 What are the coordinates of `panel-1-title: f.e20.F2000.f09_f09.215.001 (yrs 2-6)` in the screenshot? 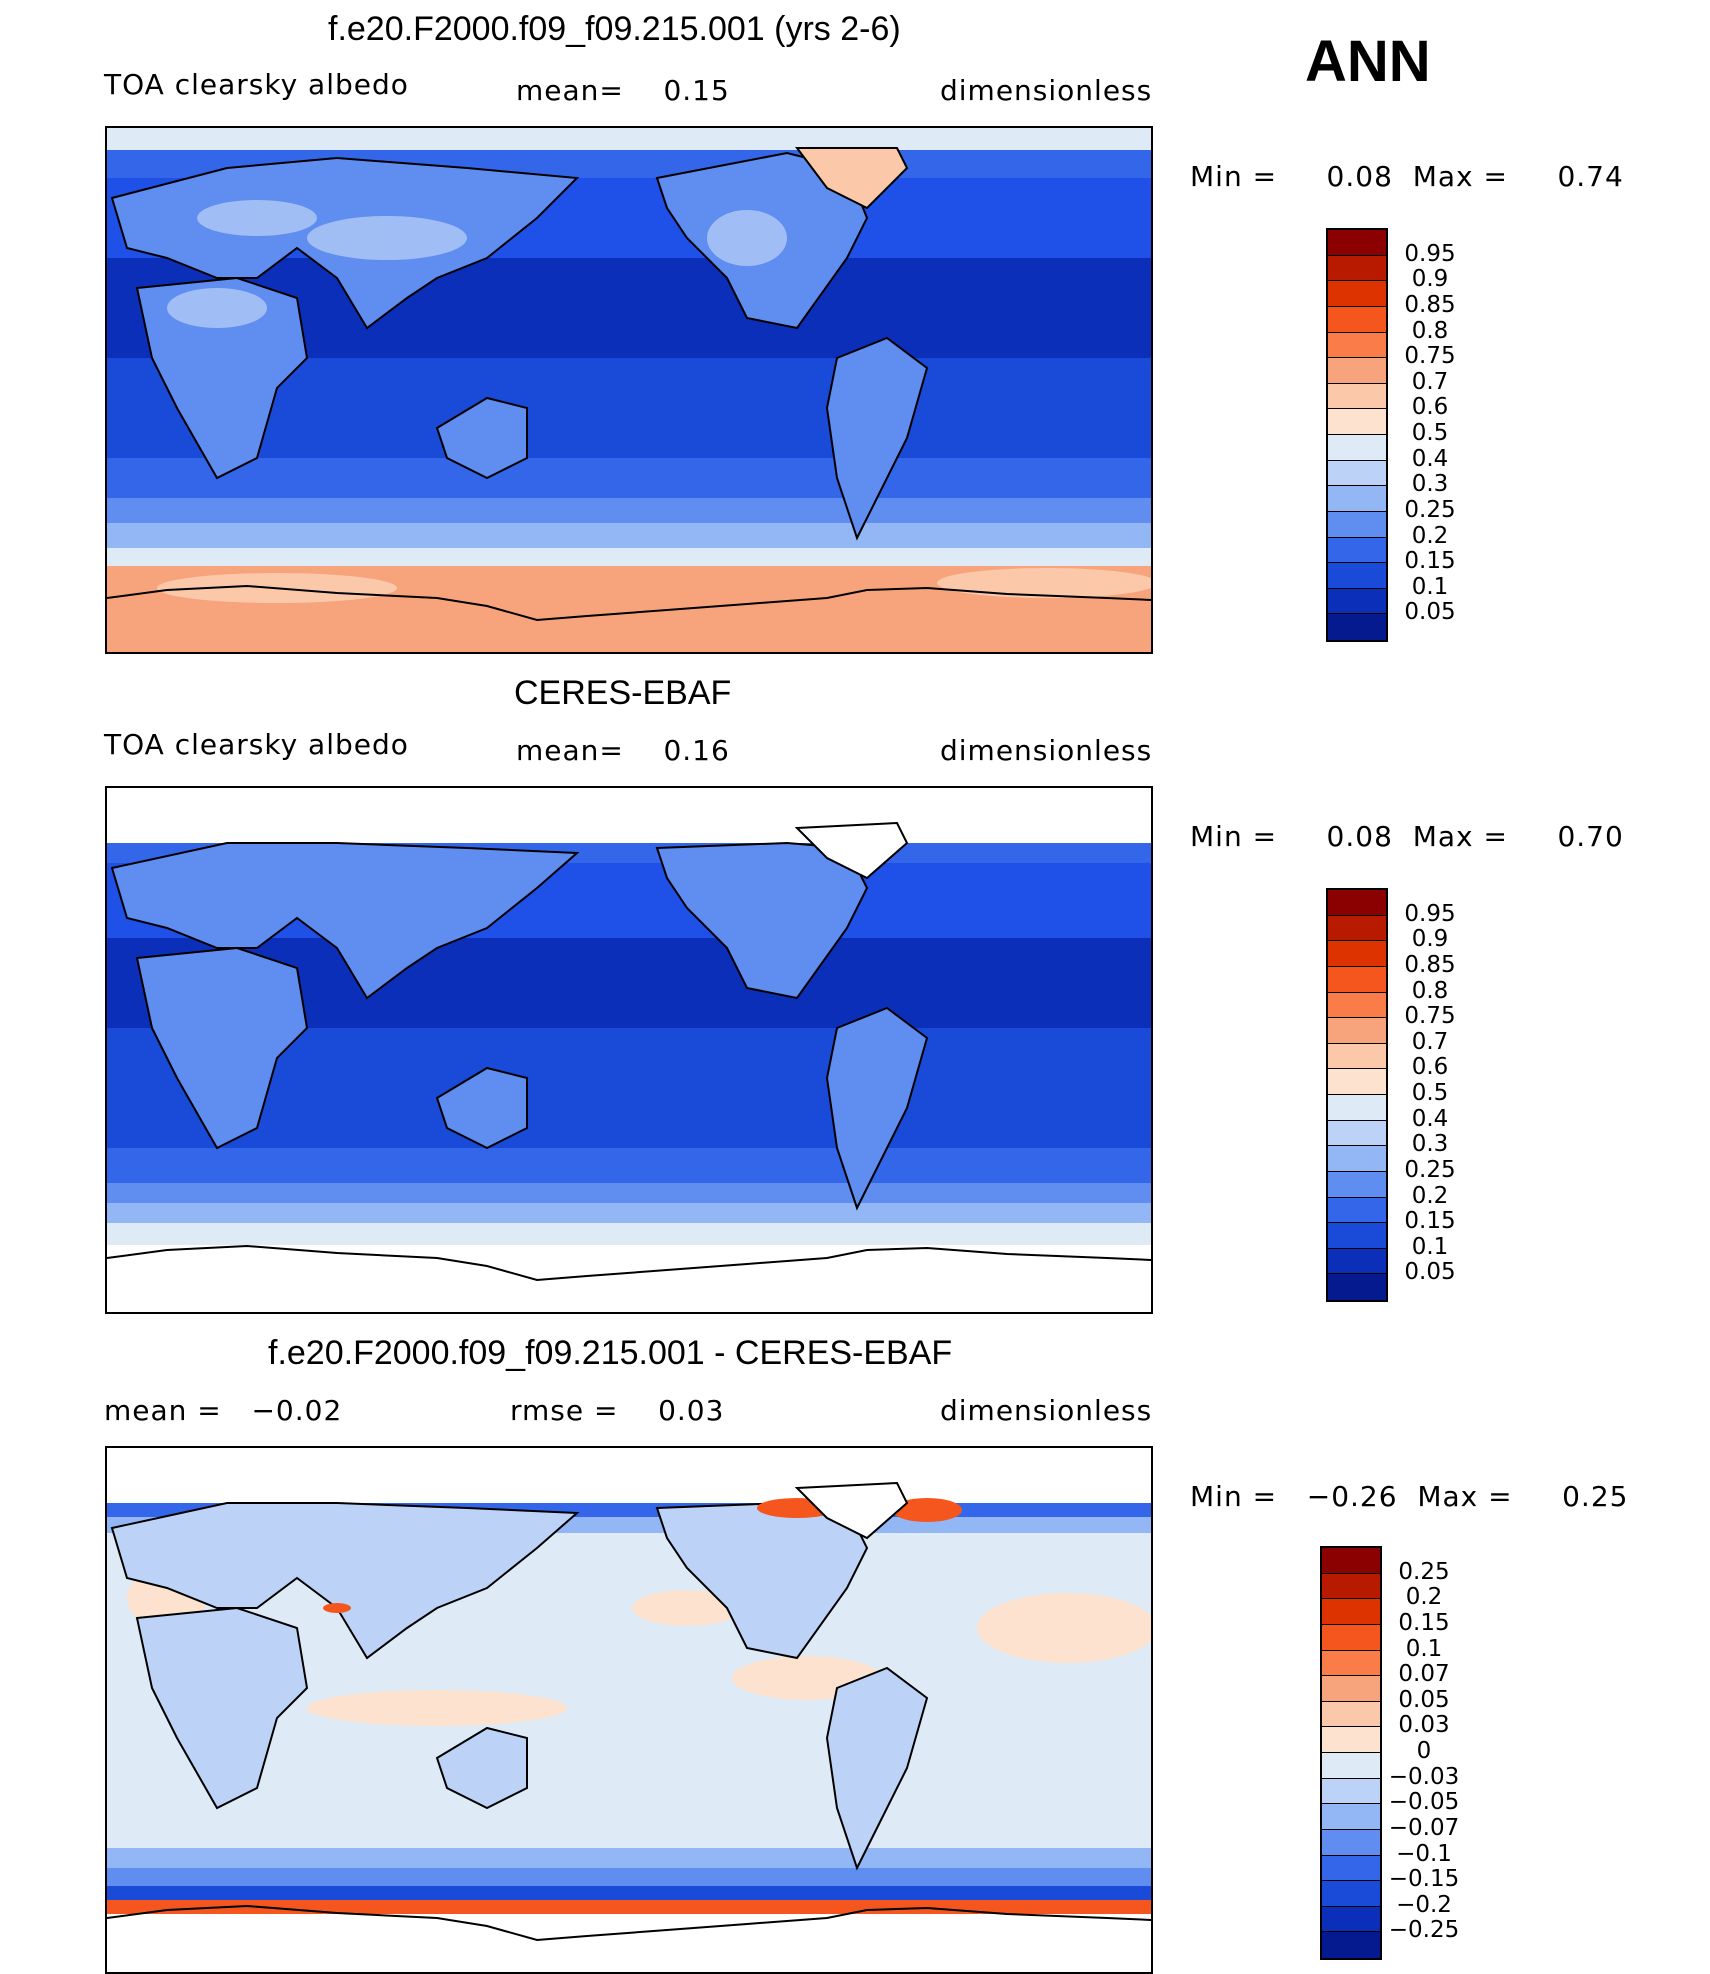 It's located at (614, 29).